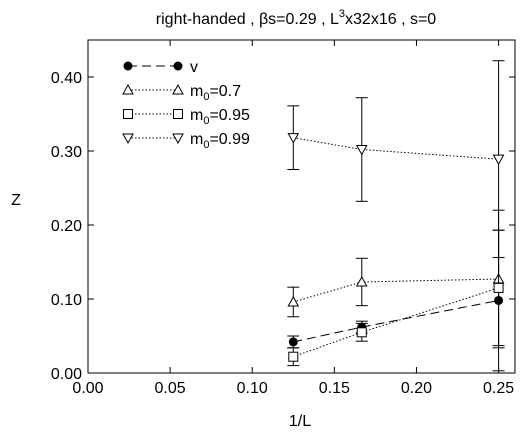  I want to click on x-tick-label: 0.15, so click(334, 388).